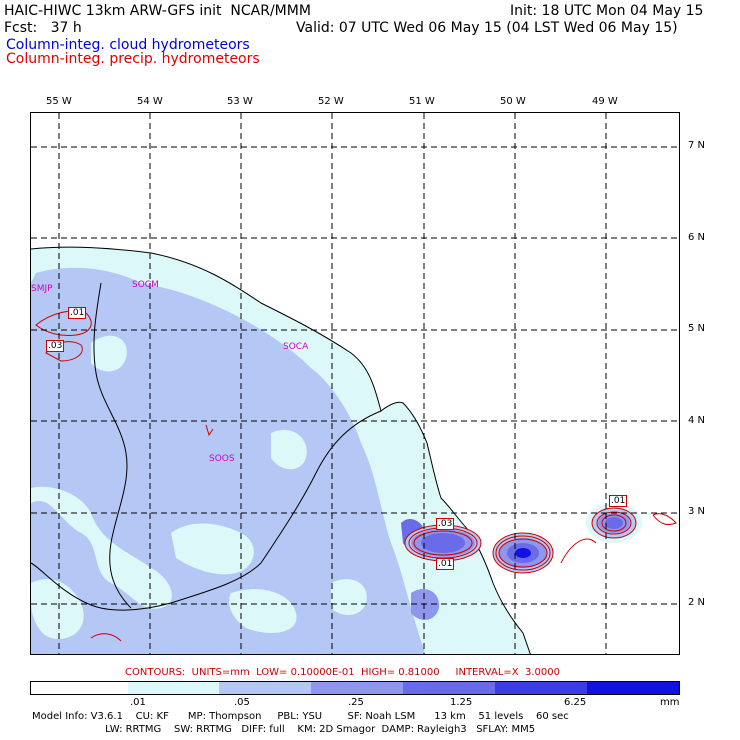  I want to click on lon-label: 53 W, so click(240, 101).